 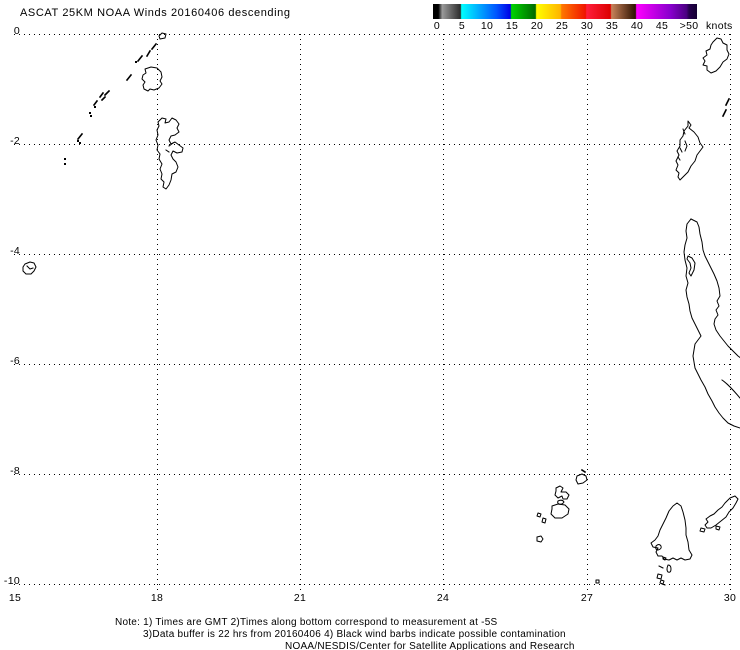 I want to click on colorbar-unit-label: knots, so click(x=719, y=26).